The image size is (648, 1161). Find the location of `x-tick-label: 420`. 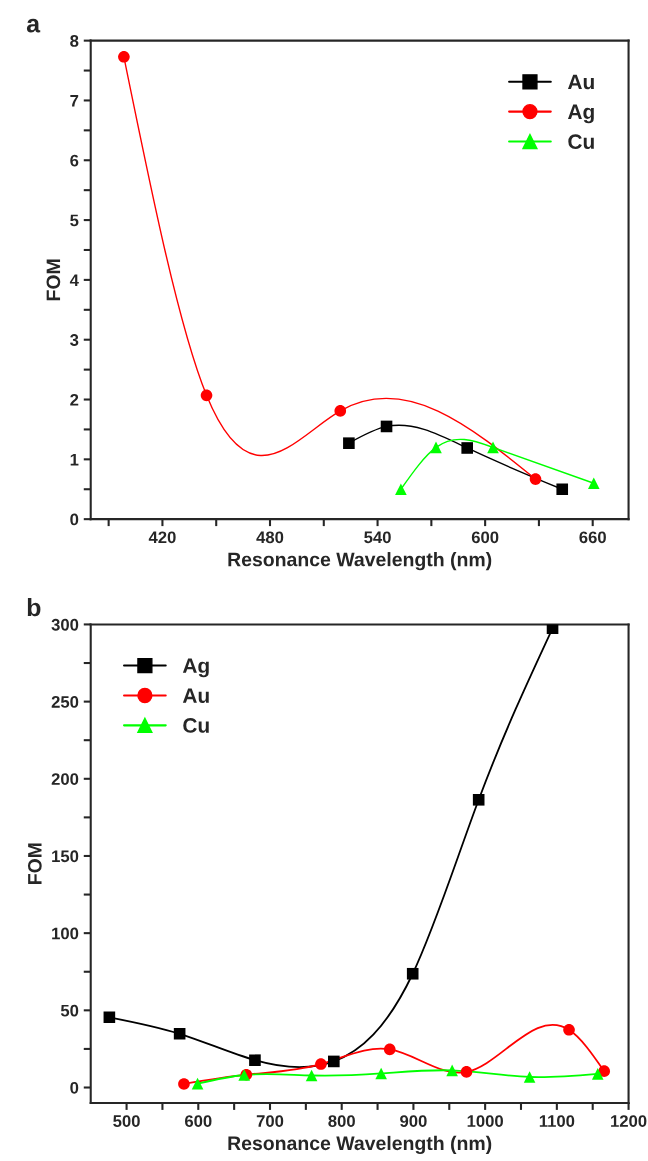

x-tick-label: 420 is located at coordinates (162, 537).